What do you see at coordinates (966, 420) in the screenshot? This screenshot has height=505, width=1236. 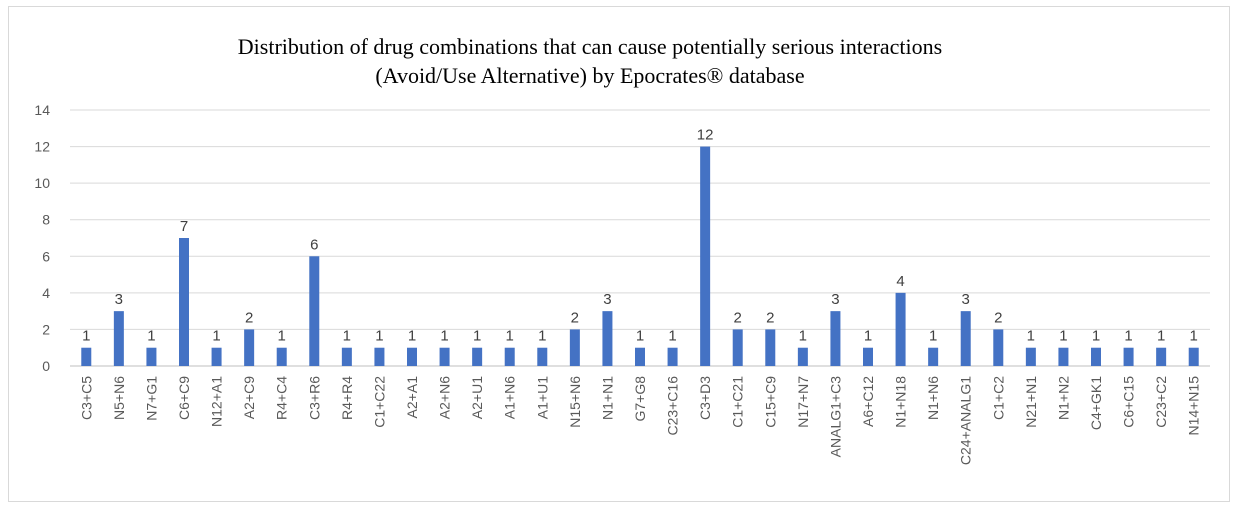 I see `x-tick-label: C24+ANALG1` at bounding box center [966, 420].